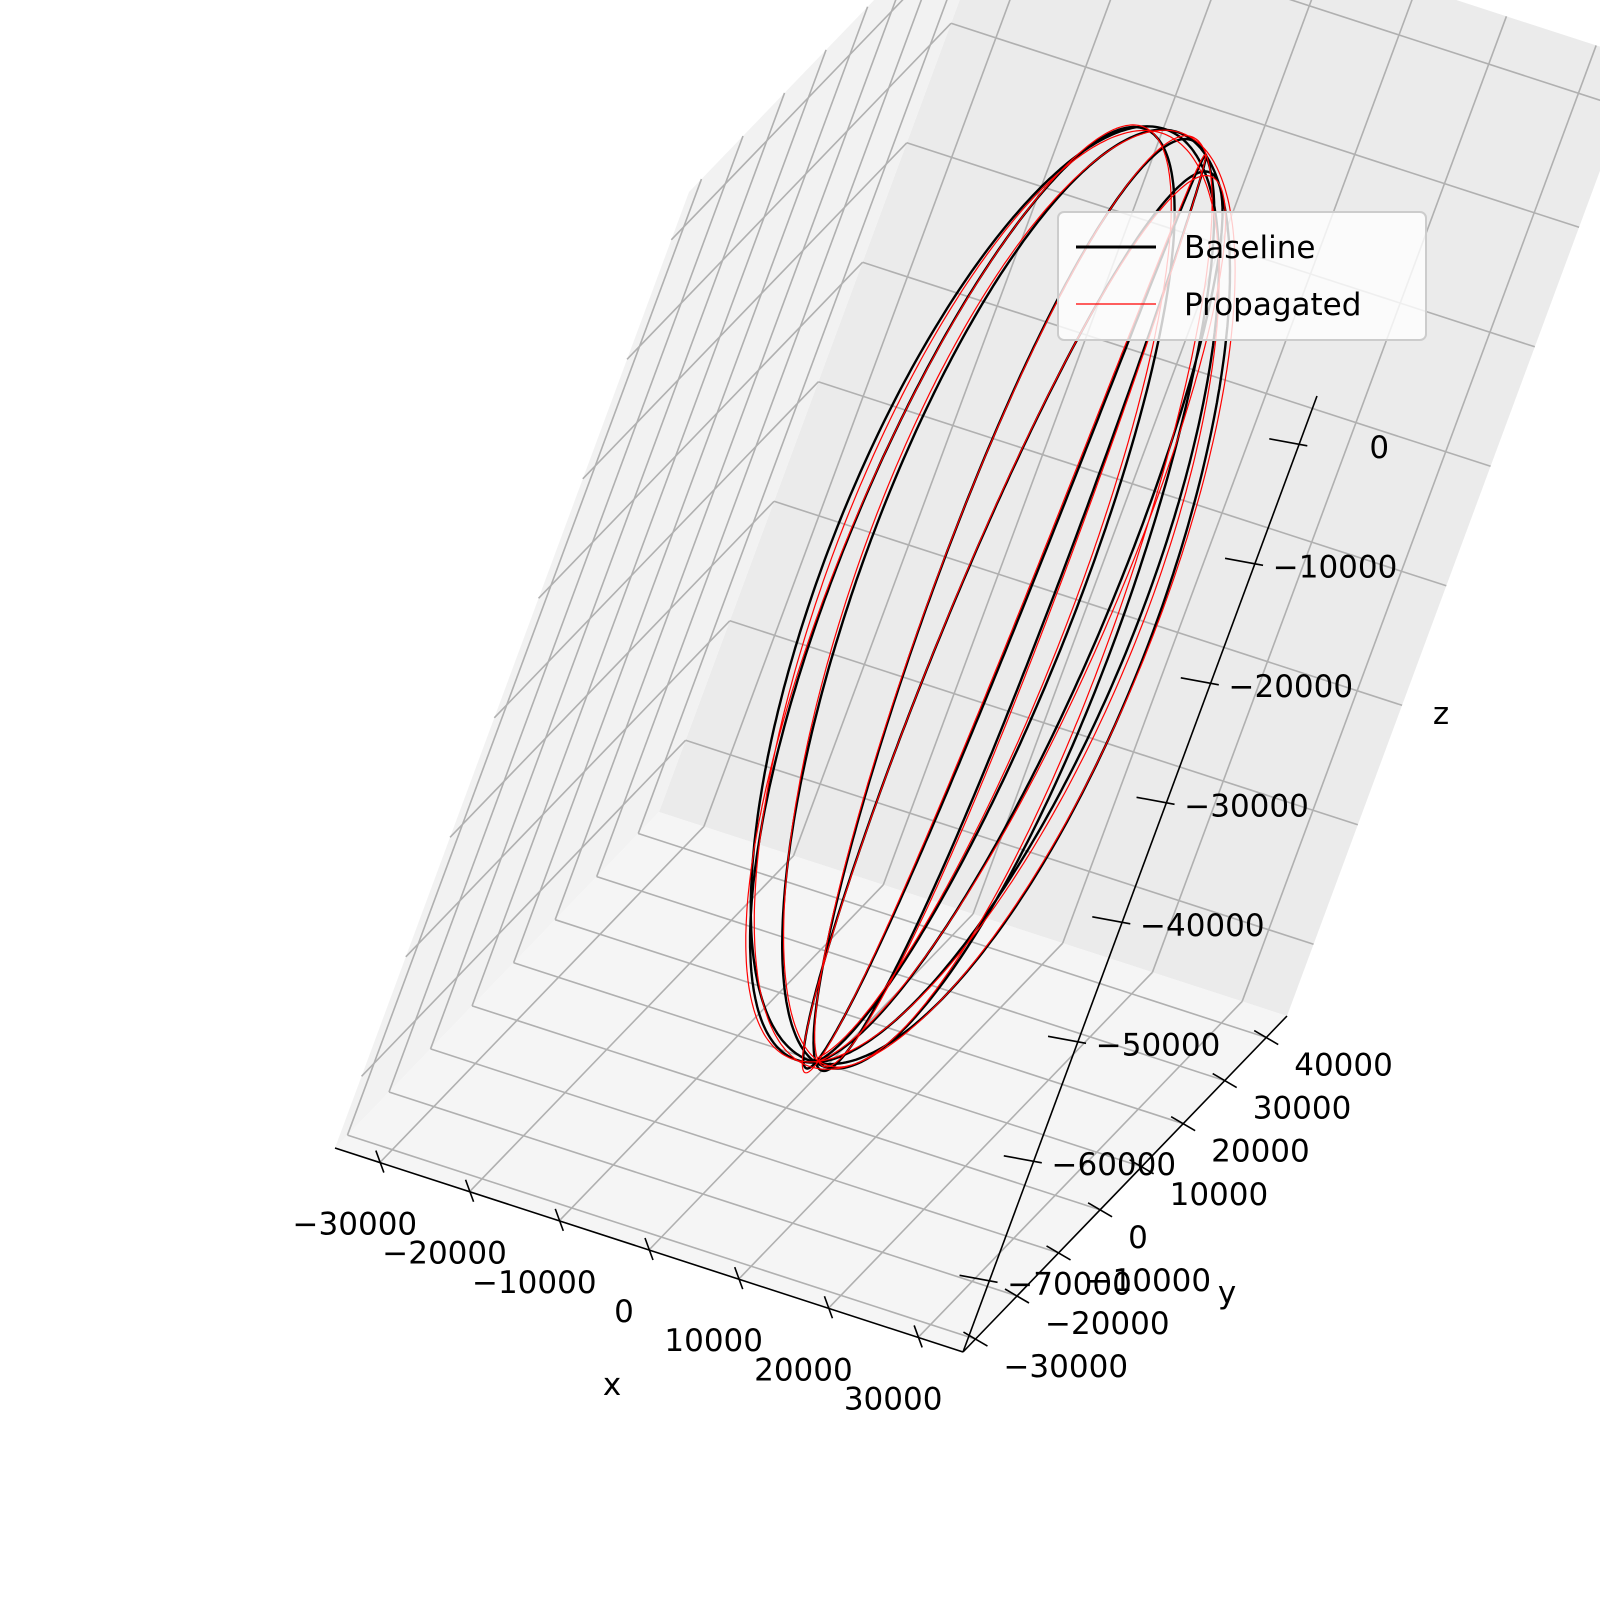 The width and height of the screenshot is (1600, 1600). I want to click on y-tick-label: 40000, so click(1343, 1066).